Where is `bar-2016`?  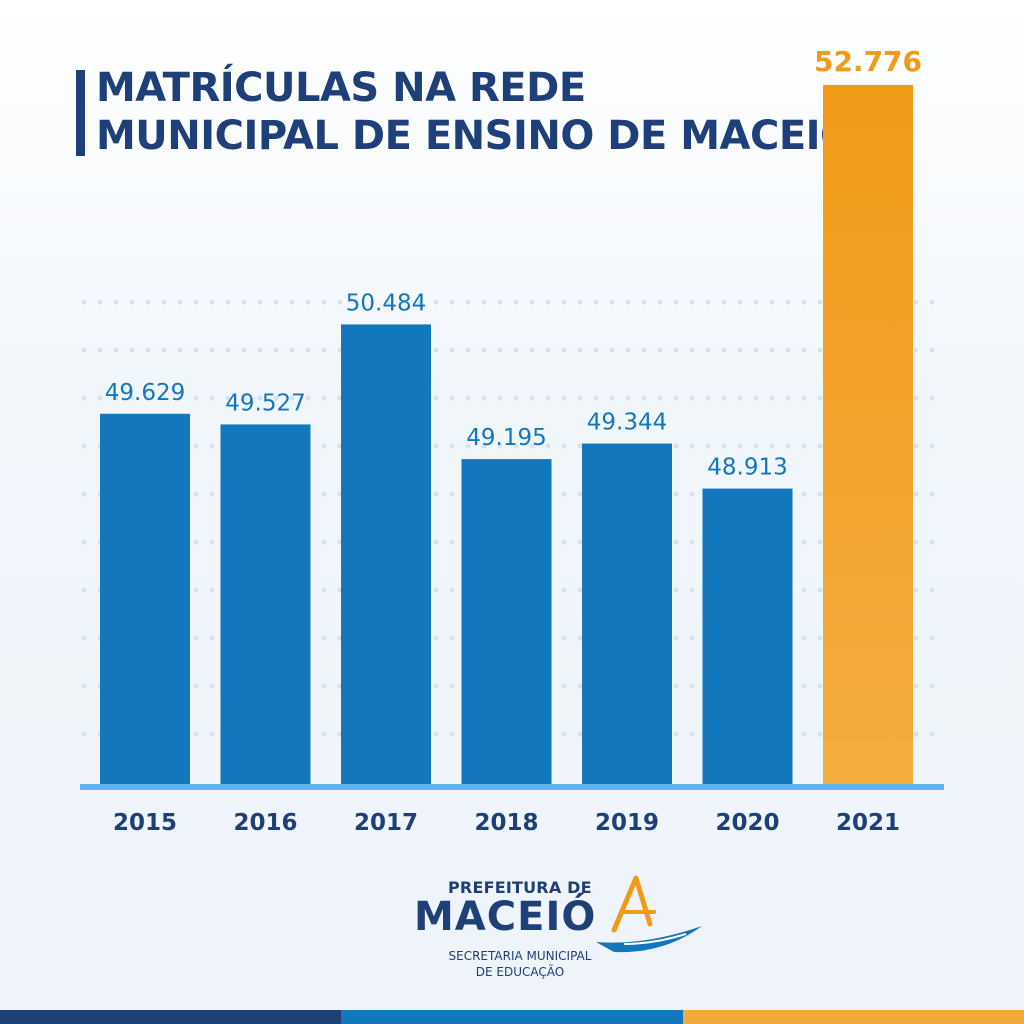 bar-2016 is located at coordinates (265, 604).